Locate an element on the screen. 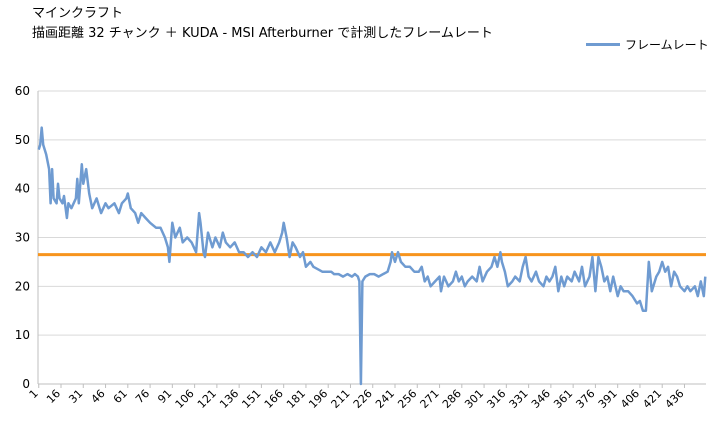 This screenshot has height=431, width=719. x-tick-label-256: 256 is located at coordinates (407, 399).